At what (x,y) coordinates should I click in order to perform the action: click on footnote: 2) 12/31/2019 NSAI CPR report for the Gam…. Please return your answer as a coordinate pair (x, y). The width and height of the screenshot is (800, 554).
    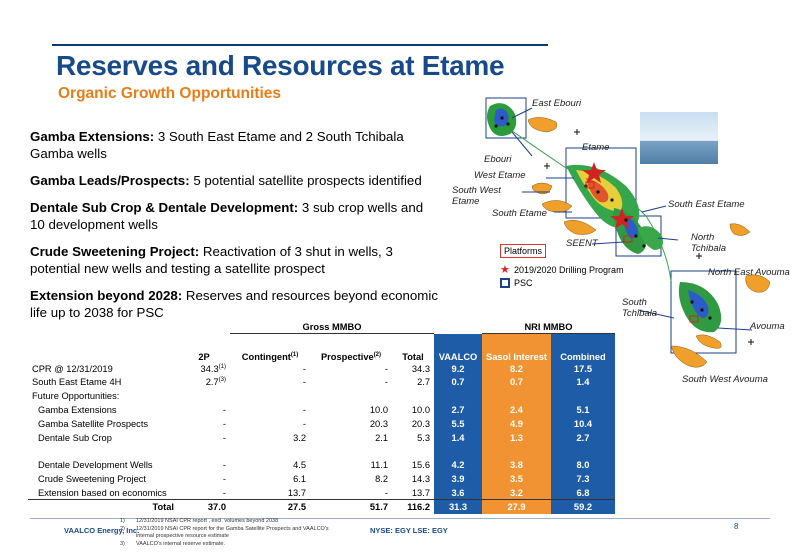
    Looking at the image, I should click on (224, 532).